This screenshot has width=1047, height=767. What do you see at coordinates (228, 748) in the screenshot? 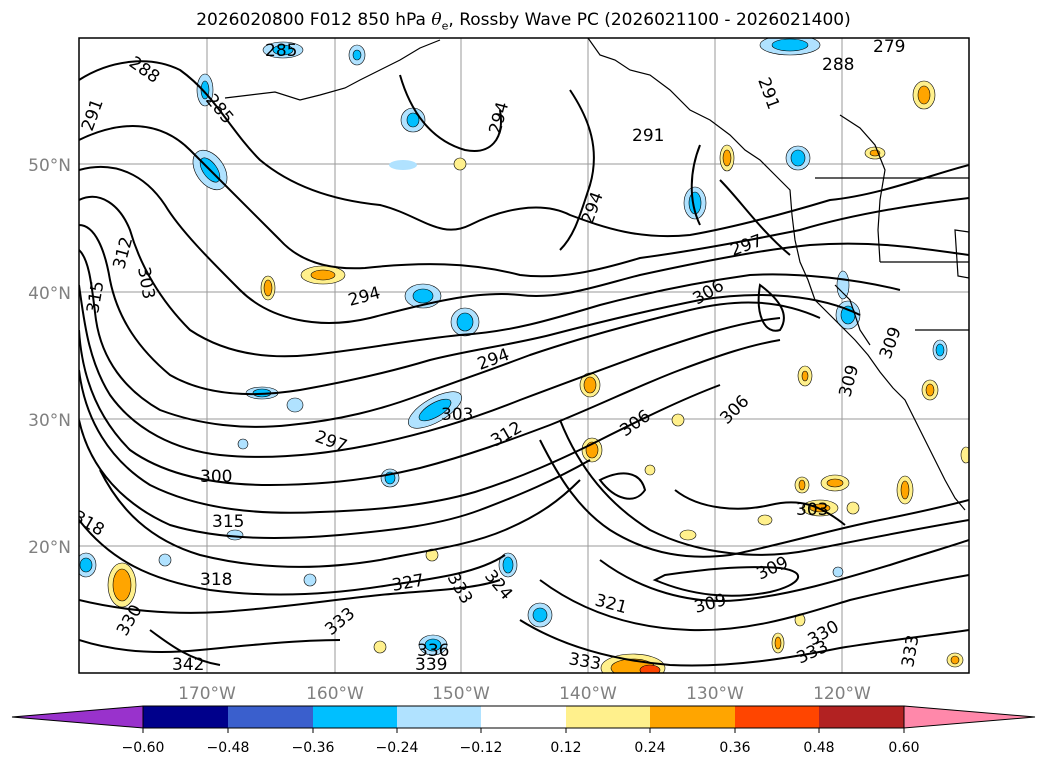
I see `colorbar-tick: −0.48` at bounding box center [228, 748].